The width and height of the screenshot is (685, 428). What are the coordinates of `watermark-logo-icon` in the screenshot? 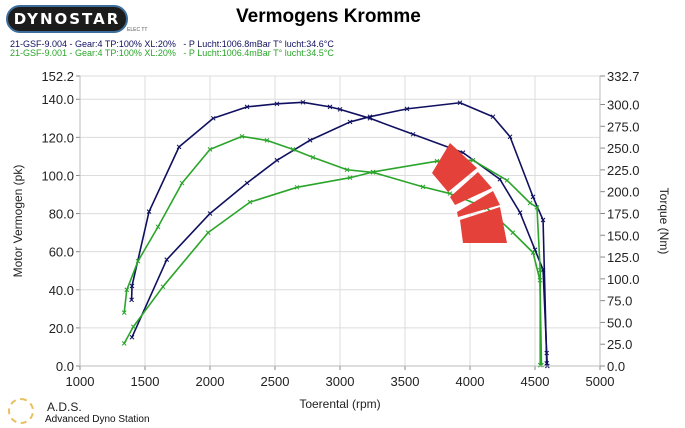 It's located at (469, 193).